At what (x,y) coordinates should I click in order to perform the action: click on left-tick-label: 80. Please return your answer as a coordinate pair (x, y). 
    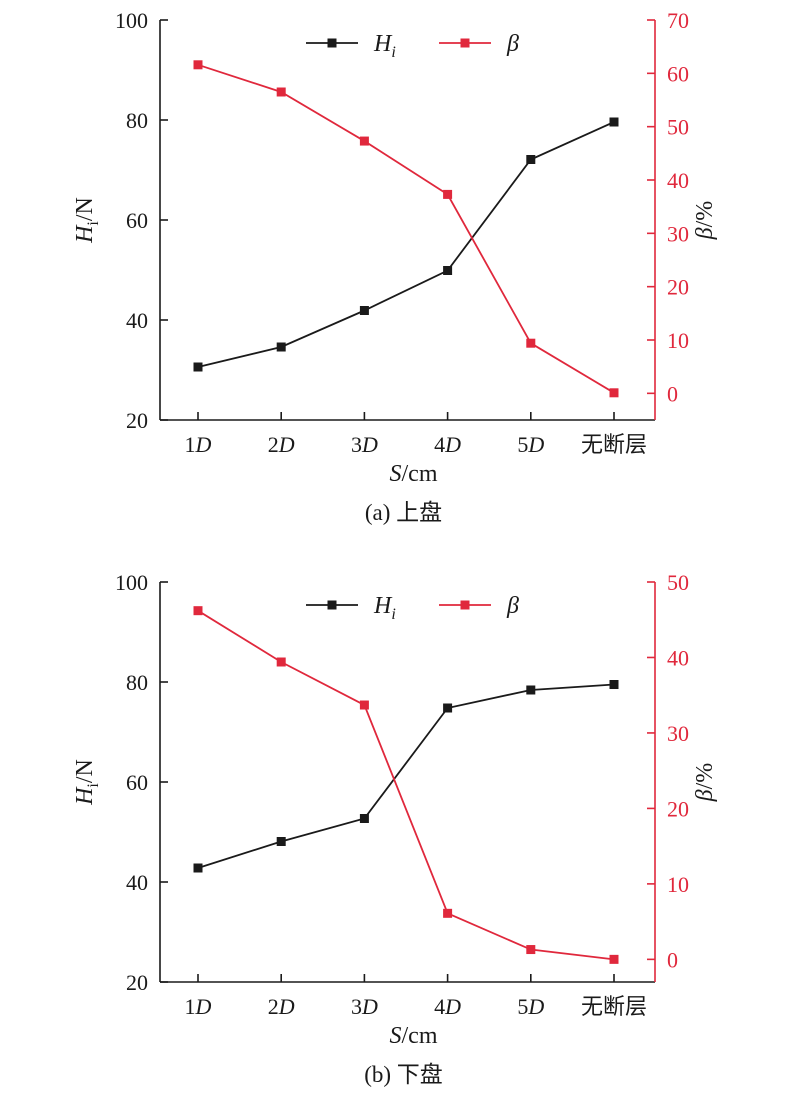
    Looking at the image, I should click on (137, 120).